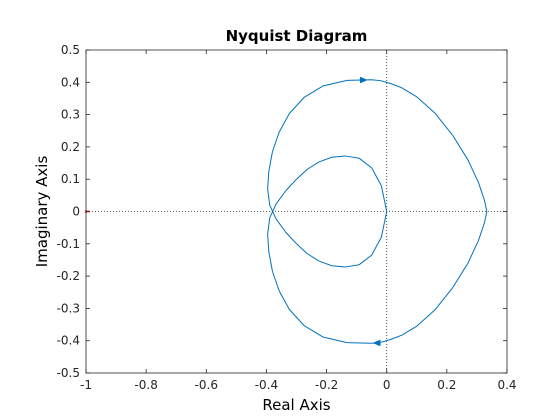  What do you see at coordinates (70, 82) in the screenshot?
I see `y-tick-label: 0.4` at bounding box center [70, 82].